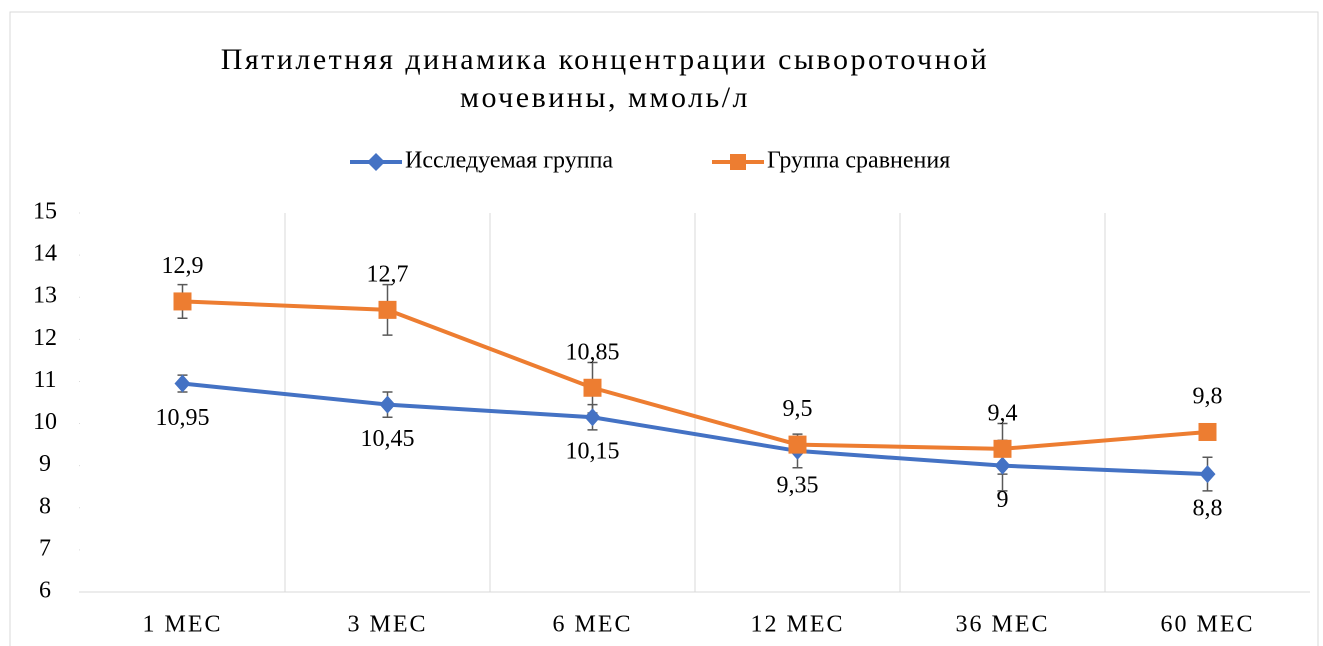 Image resolution: width=1323 pixels, height=646 pixels. I want to click on data-label: 10,45, so click(388, 439).